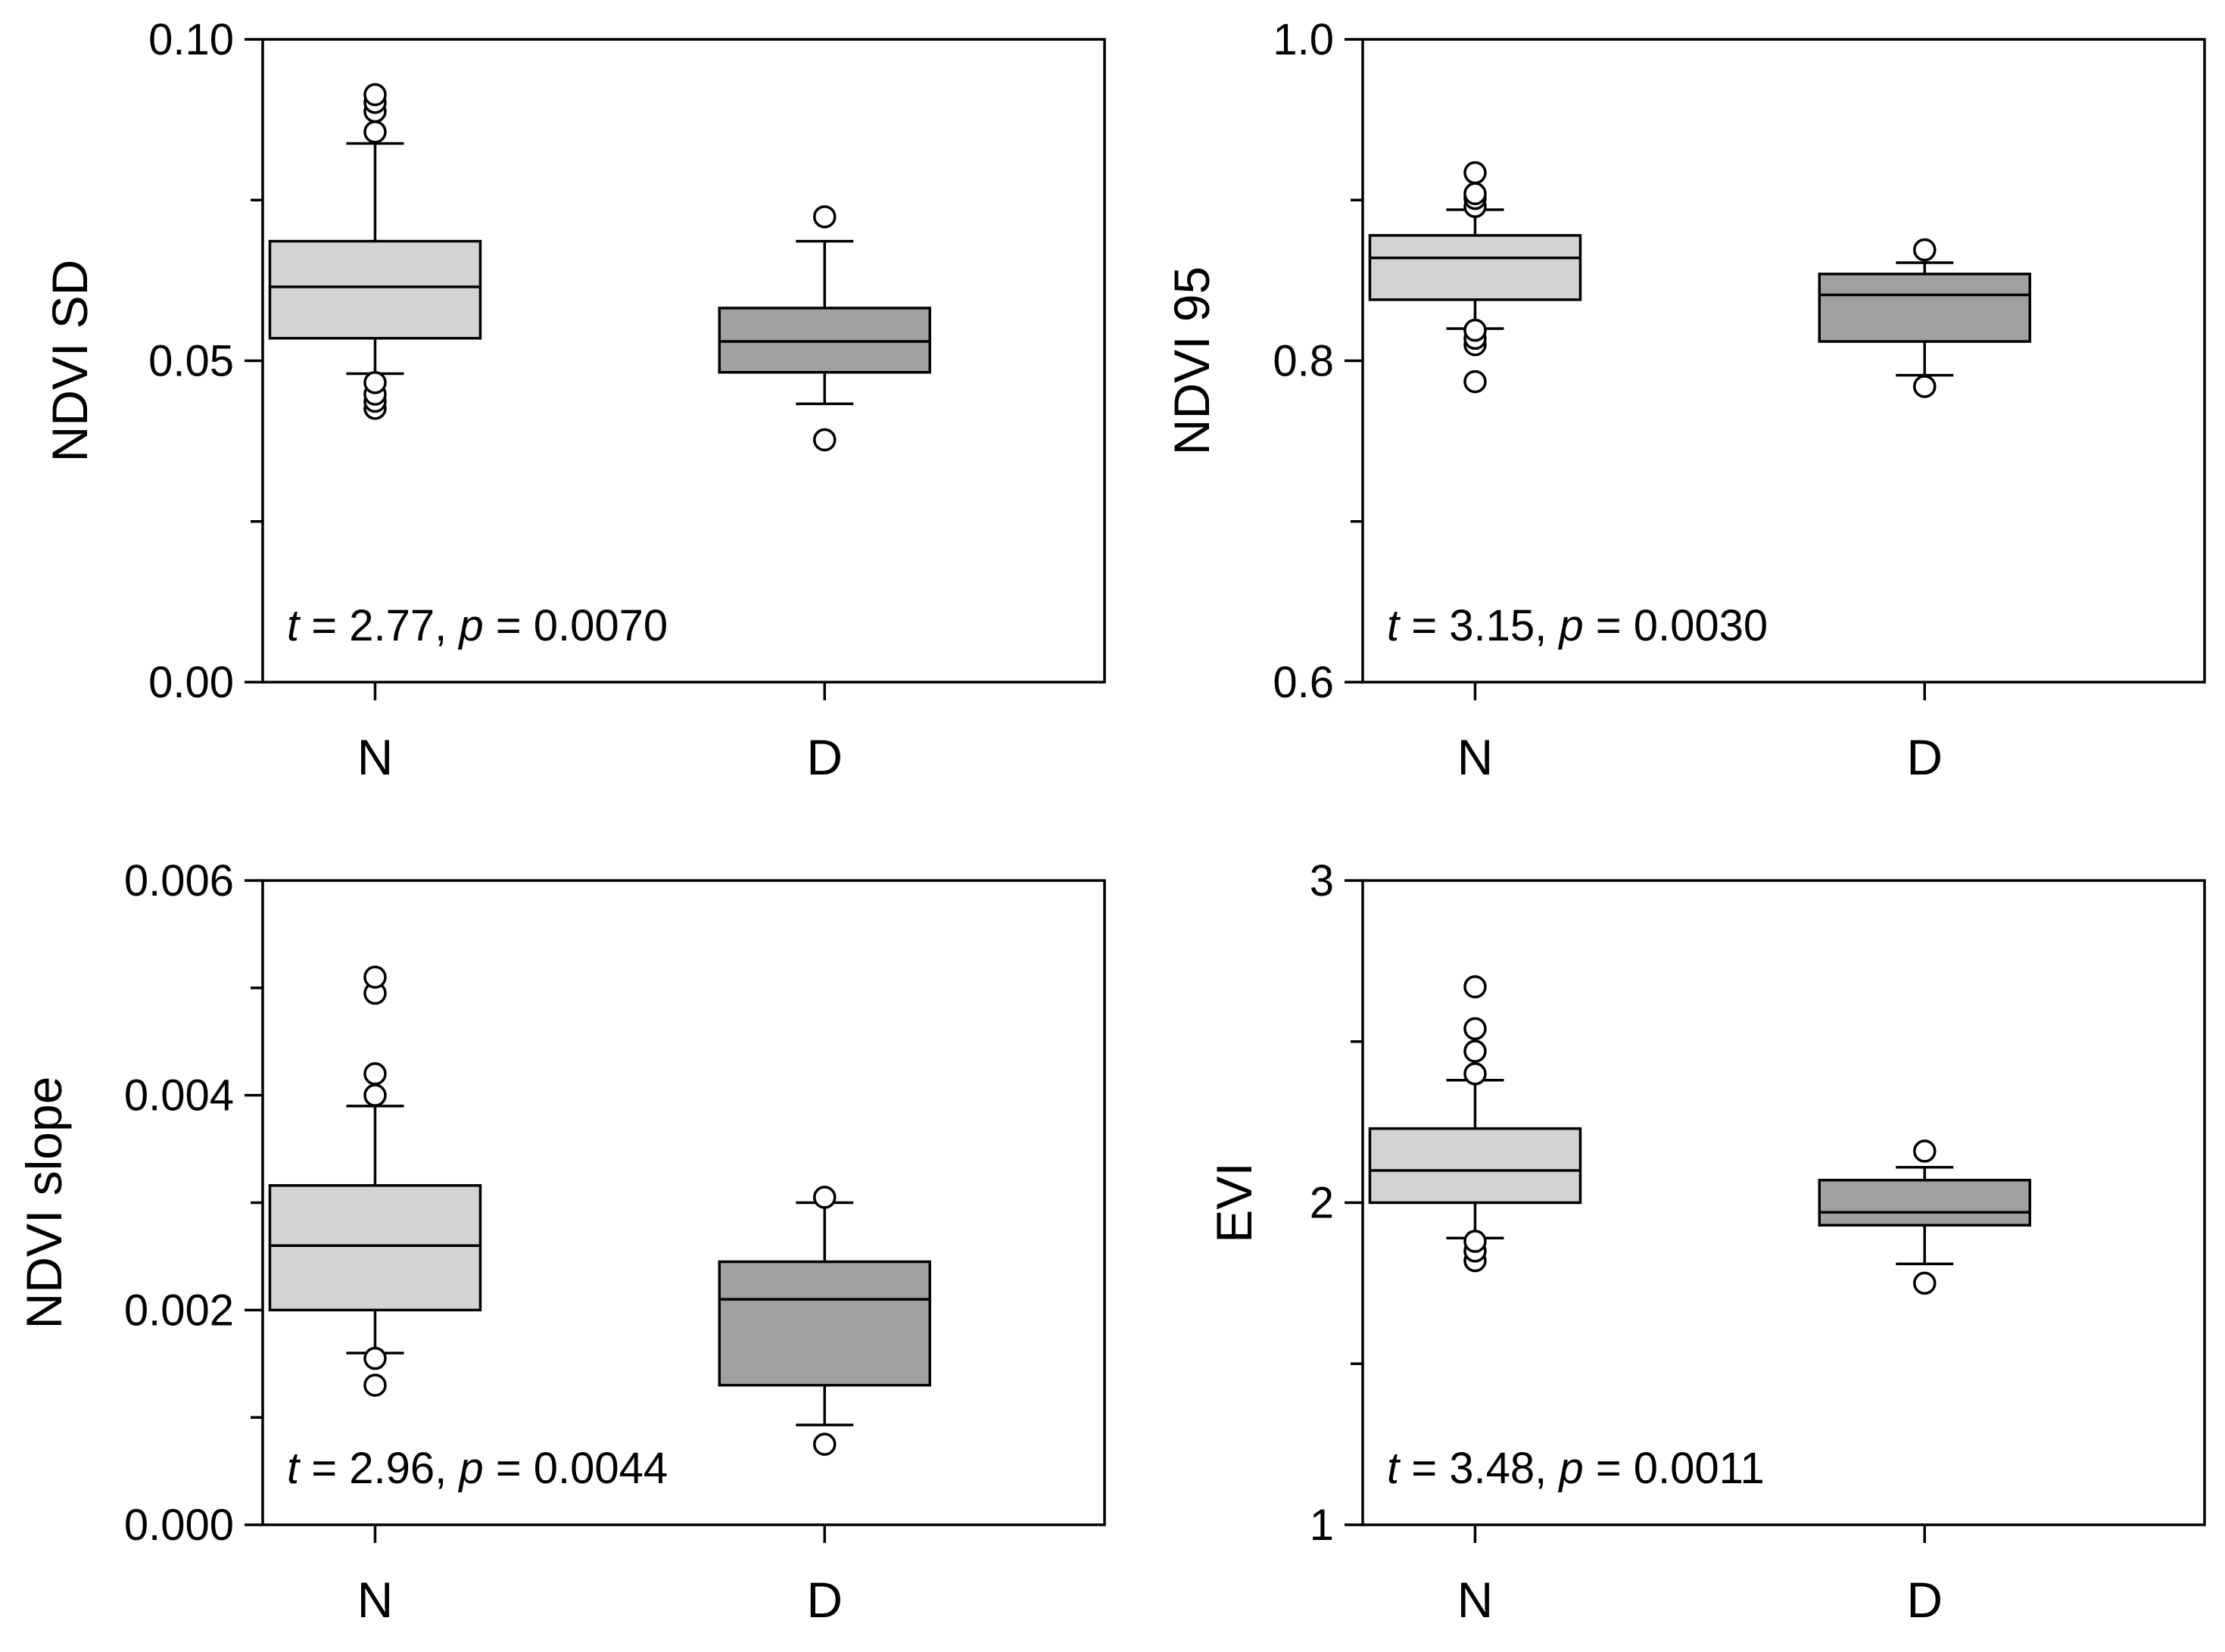 The image size is (2225, 1652). I want to click on stat-value: = 3.15,, so click(1479, 625).